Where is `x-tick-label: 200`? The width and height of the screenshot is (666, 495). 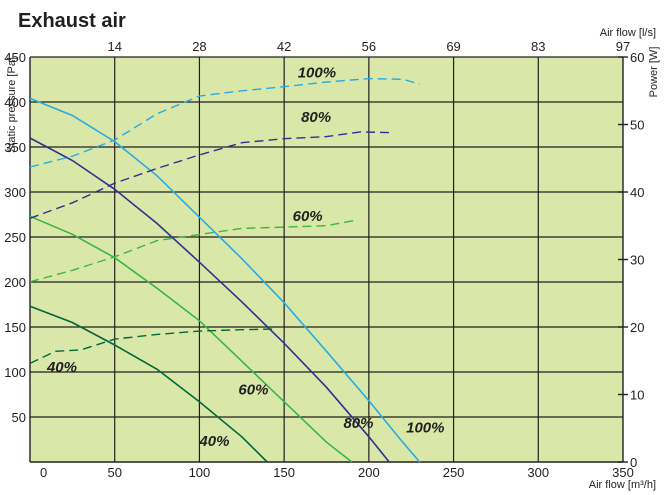 x-tick-label: 200 is located at coordinates (369, 472).